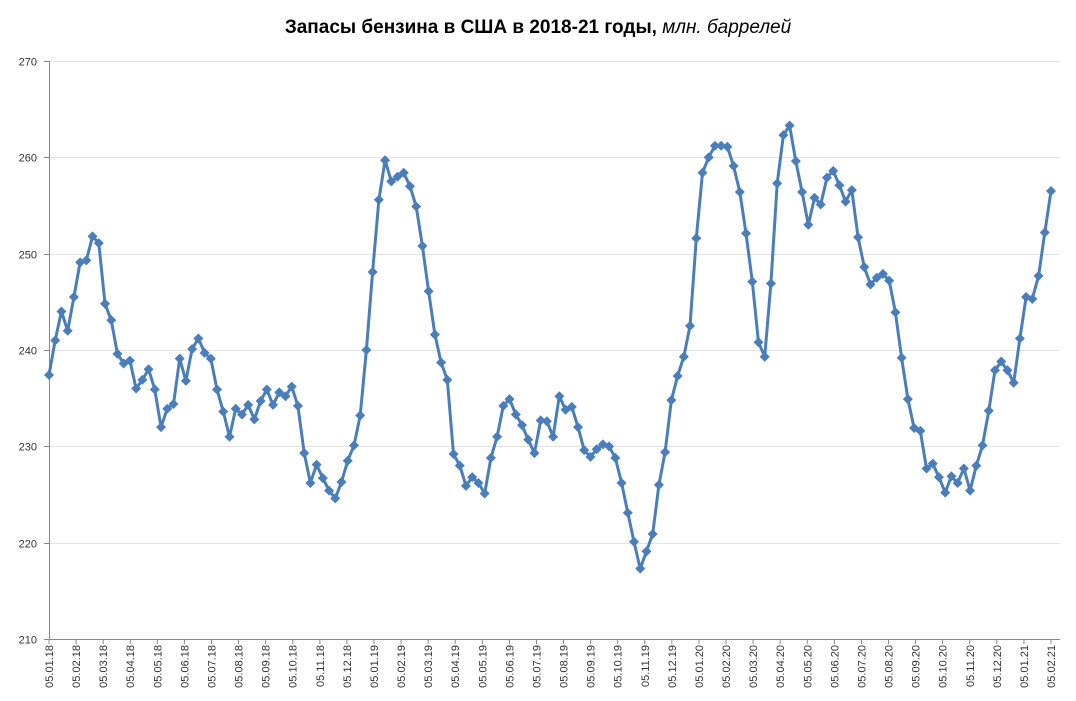 The width and height of the screenshot is (1076, 701). Describe the element at coordinates (212, 666) in the screenshot. I see `x-tick-label: 05.07.18` at that location.